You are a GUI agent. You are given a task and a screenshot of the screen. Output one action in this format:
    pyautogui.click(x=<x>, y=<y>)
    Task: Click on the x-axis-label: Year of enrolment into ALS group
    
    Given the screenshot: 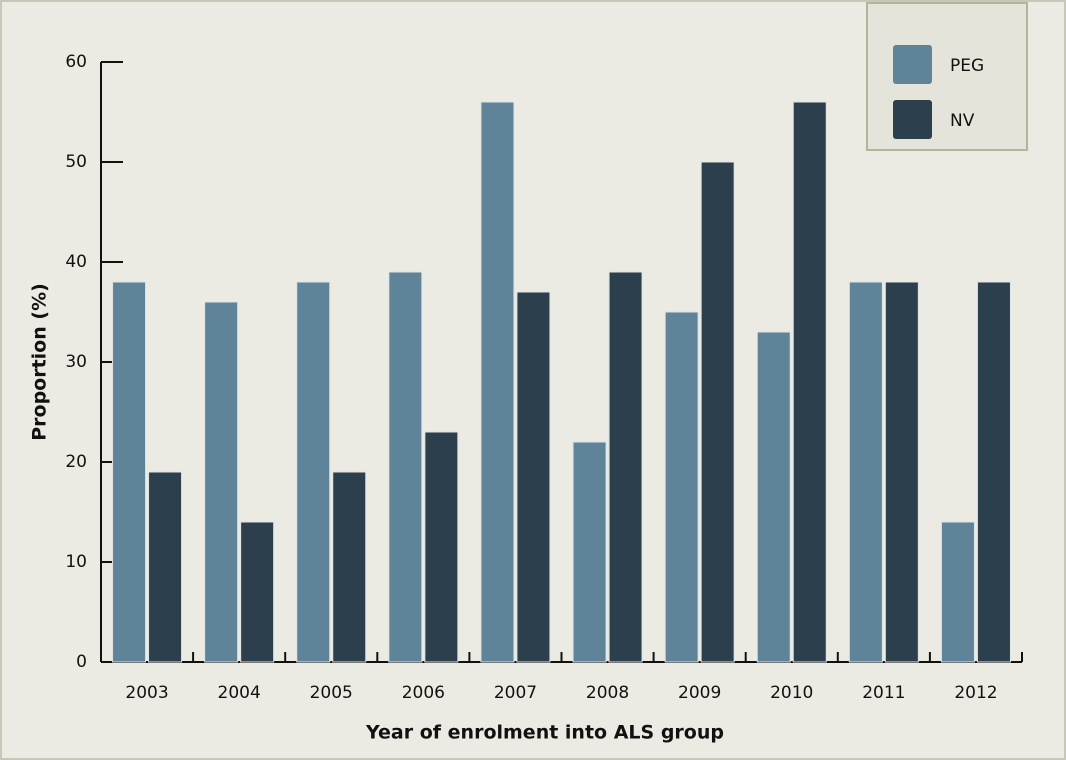 What is the action you would take?
    pyautogui.click(x=544, y=733)
    